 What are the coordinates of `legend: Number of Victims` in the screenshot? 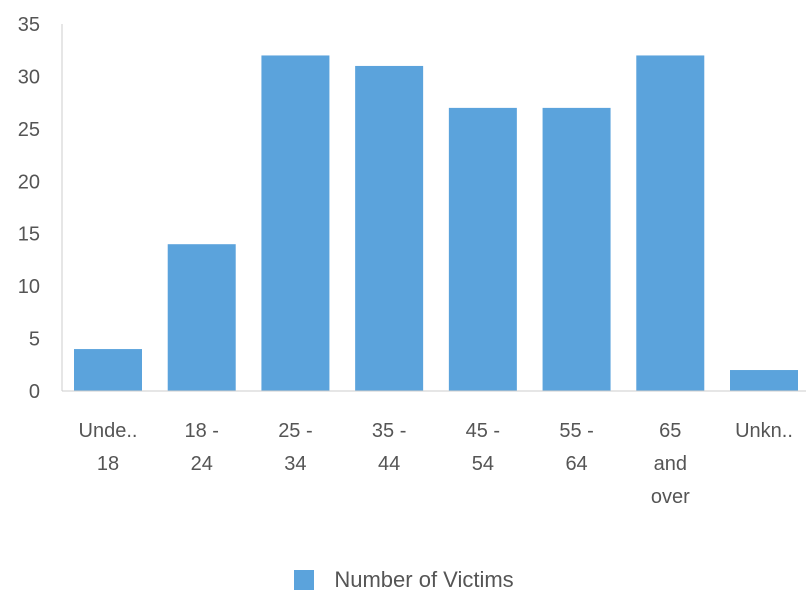 It's located at (404, 580).